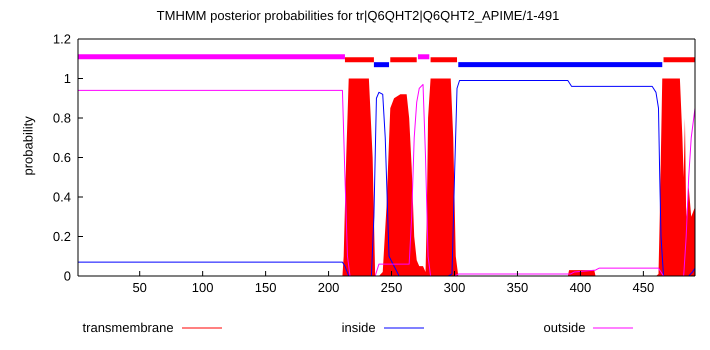 The height and width of the screenshot is (350, 710). I want to click on x-tick-label: 250, so click(391, 288).